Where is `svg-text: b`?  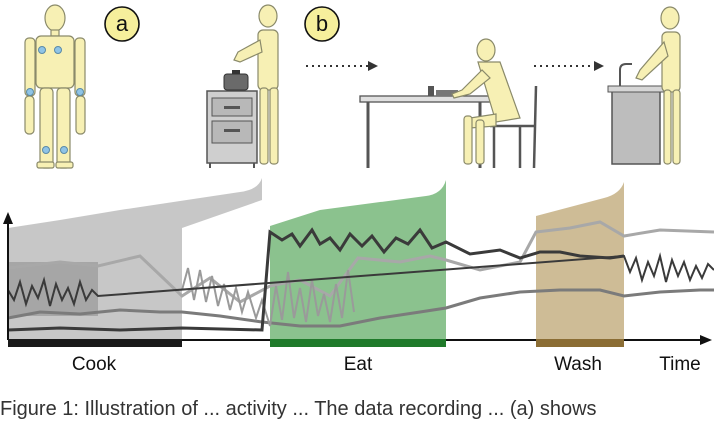 svg-text: b is located at coordinates (322, 23).